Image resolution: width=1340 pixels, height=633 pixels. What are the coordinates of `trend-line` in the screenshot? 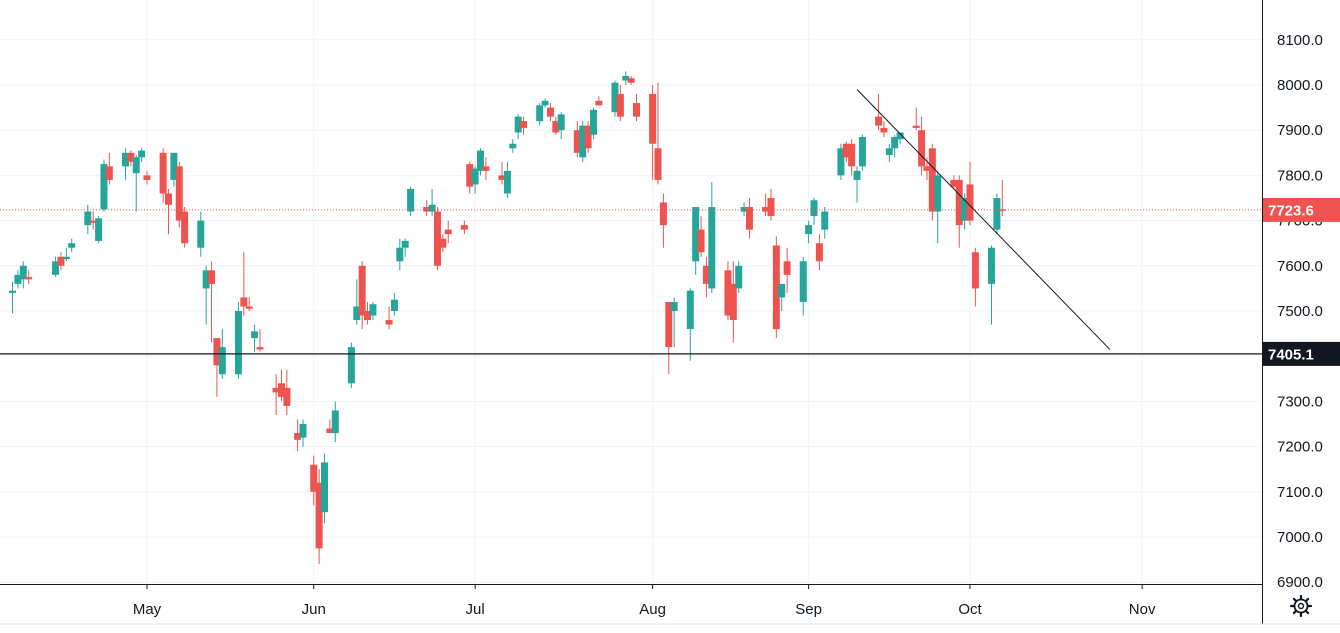 It's located at (983, 219).